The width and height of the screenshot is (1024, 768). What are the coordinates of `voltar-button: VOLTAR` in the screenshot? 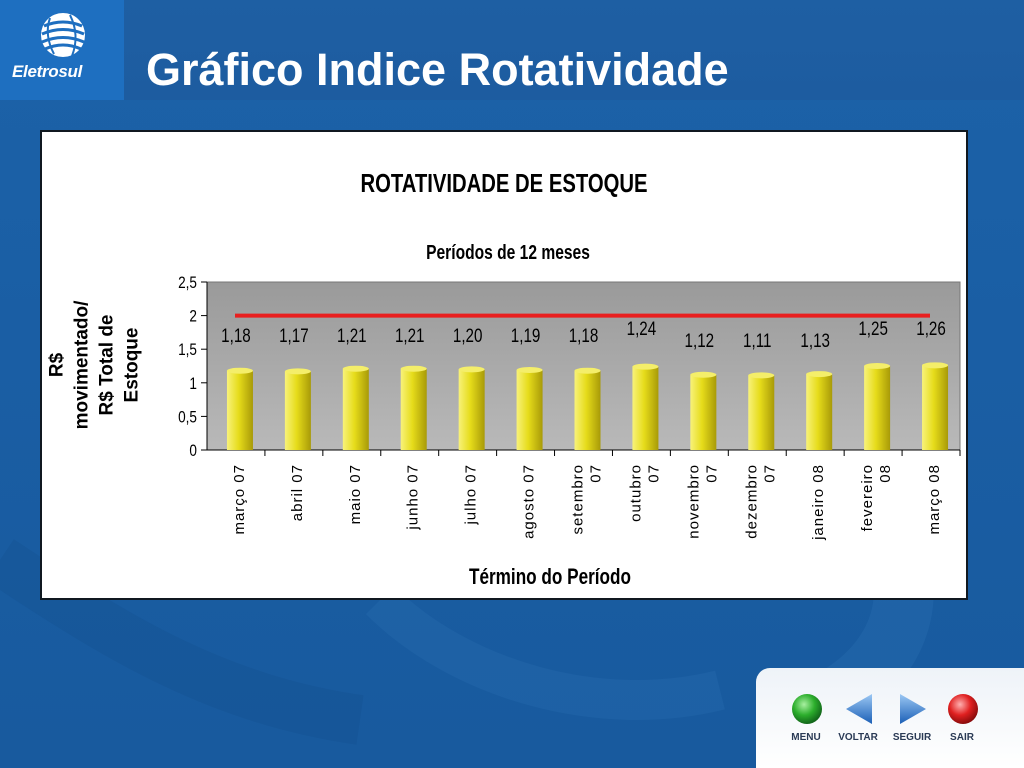 It's located at (858, 722).